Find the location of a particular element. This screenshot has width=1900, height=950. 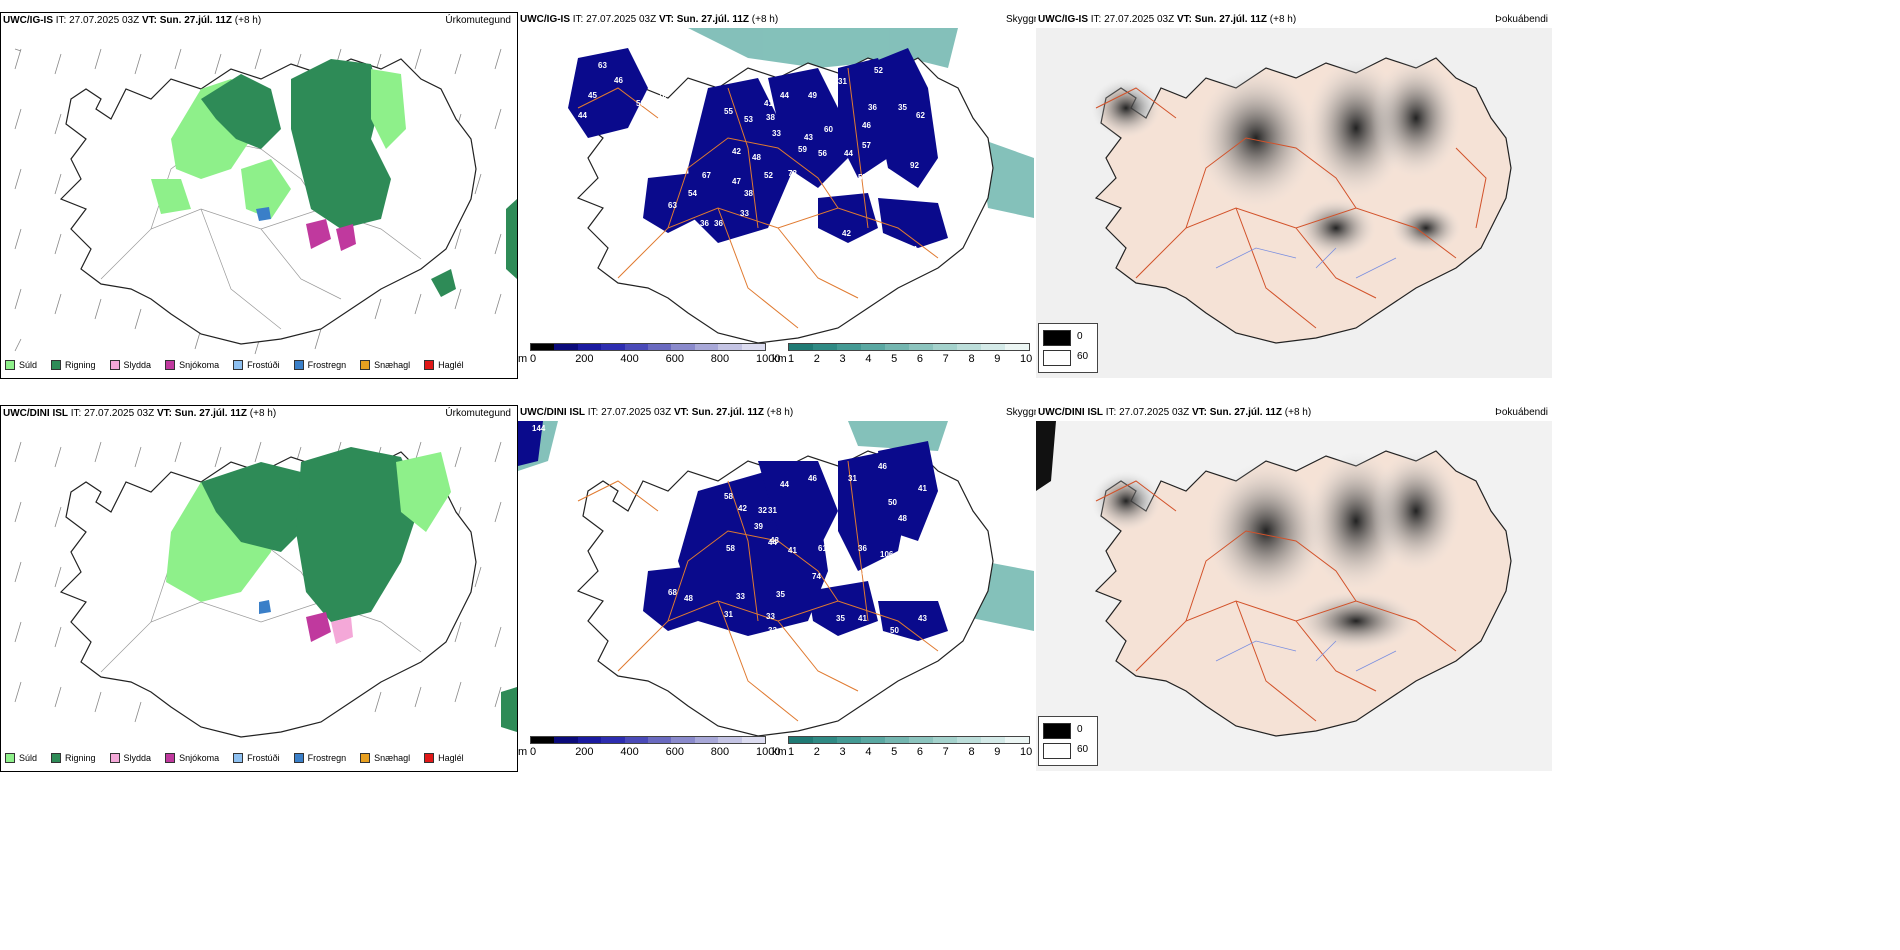

ceiling-value-label: 49 is located at coordinates (812, 95).